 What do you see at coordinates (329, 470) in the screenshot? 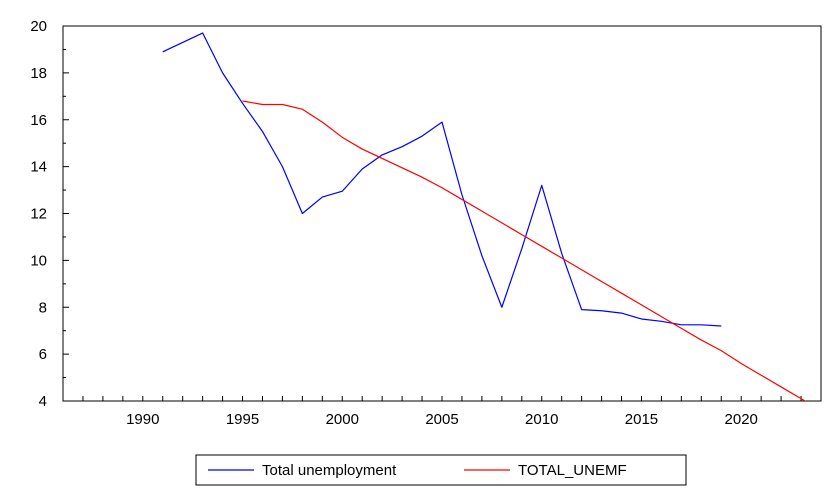
I see `legend-label-total-unemployment: Total unemployment` at bounding box center [329, 470].